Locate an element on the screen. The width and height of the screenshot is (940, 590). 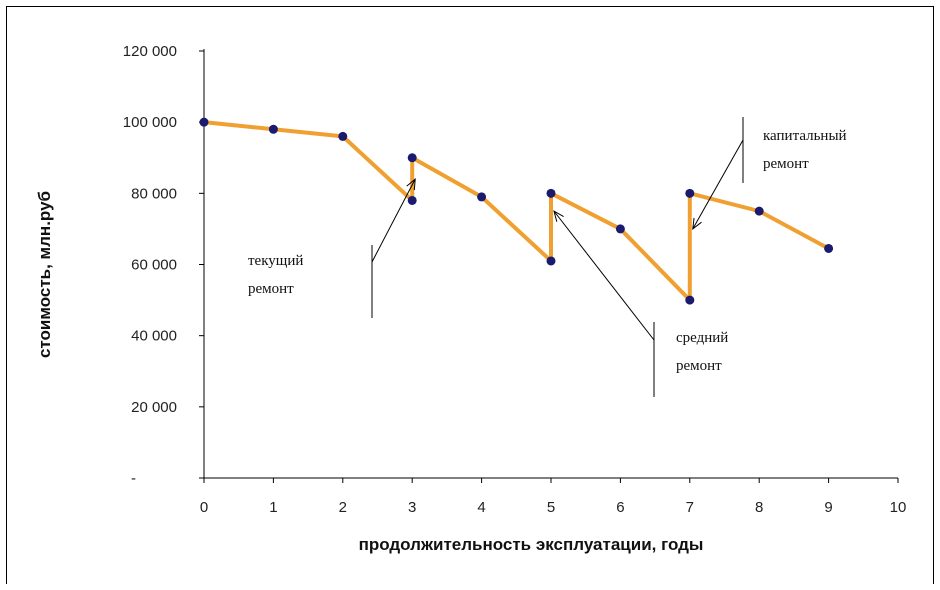
y-tick-label: 120 000 is located at coordinates (150, 51).